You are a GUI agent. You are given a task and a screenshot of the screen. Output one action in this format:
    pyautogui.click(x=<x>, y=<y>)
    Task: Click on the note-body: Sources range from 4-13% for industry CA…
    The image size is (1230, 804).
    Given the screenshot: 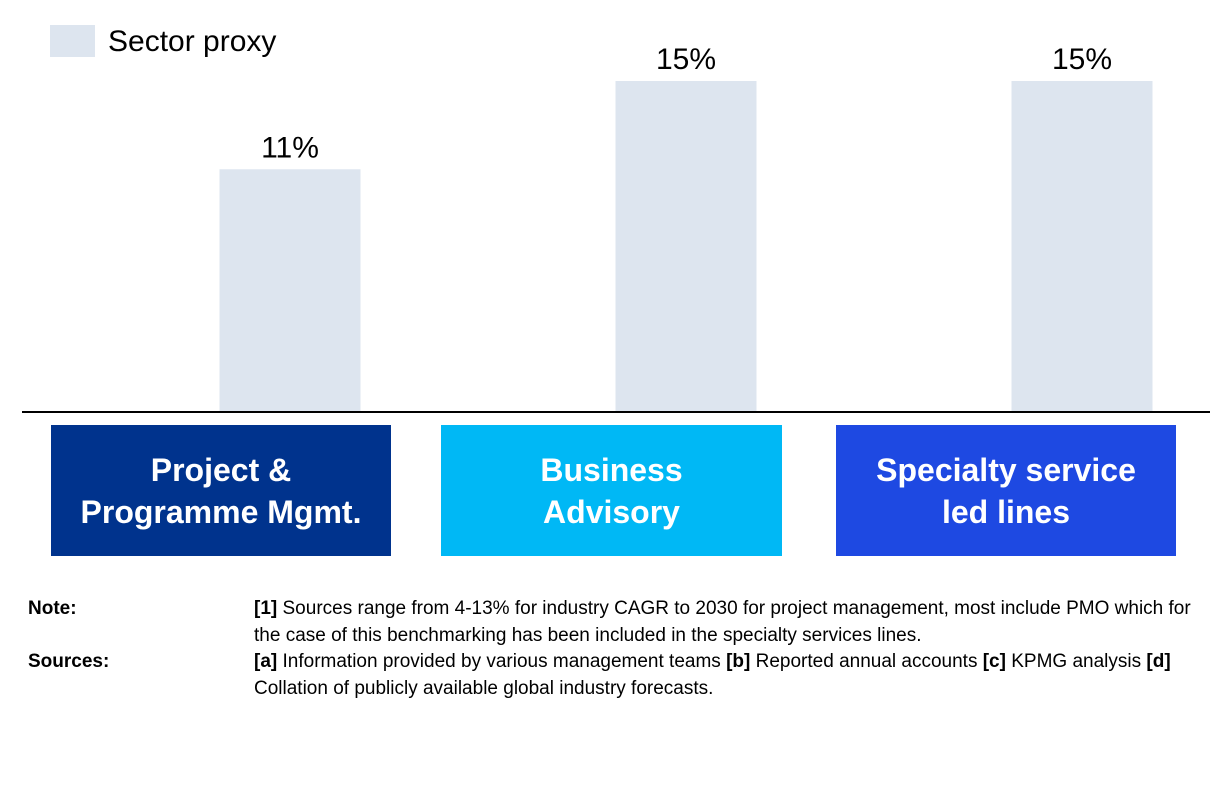 What is the action you would take?
    pyautogui.click(x=722, y=622)
    